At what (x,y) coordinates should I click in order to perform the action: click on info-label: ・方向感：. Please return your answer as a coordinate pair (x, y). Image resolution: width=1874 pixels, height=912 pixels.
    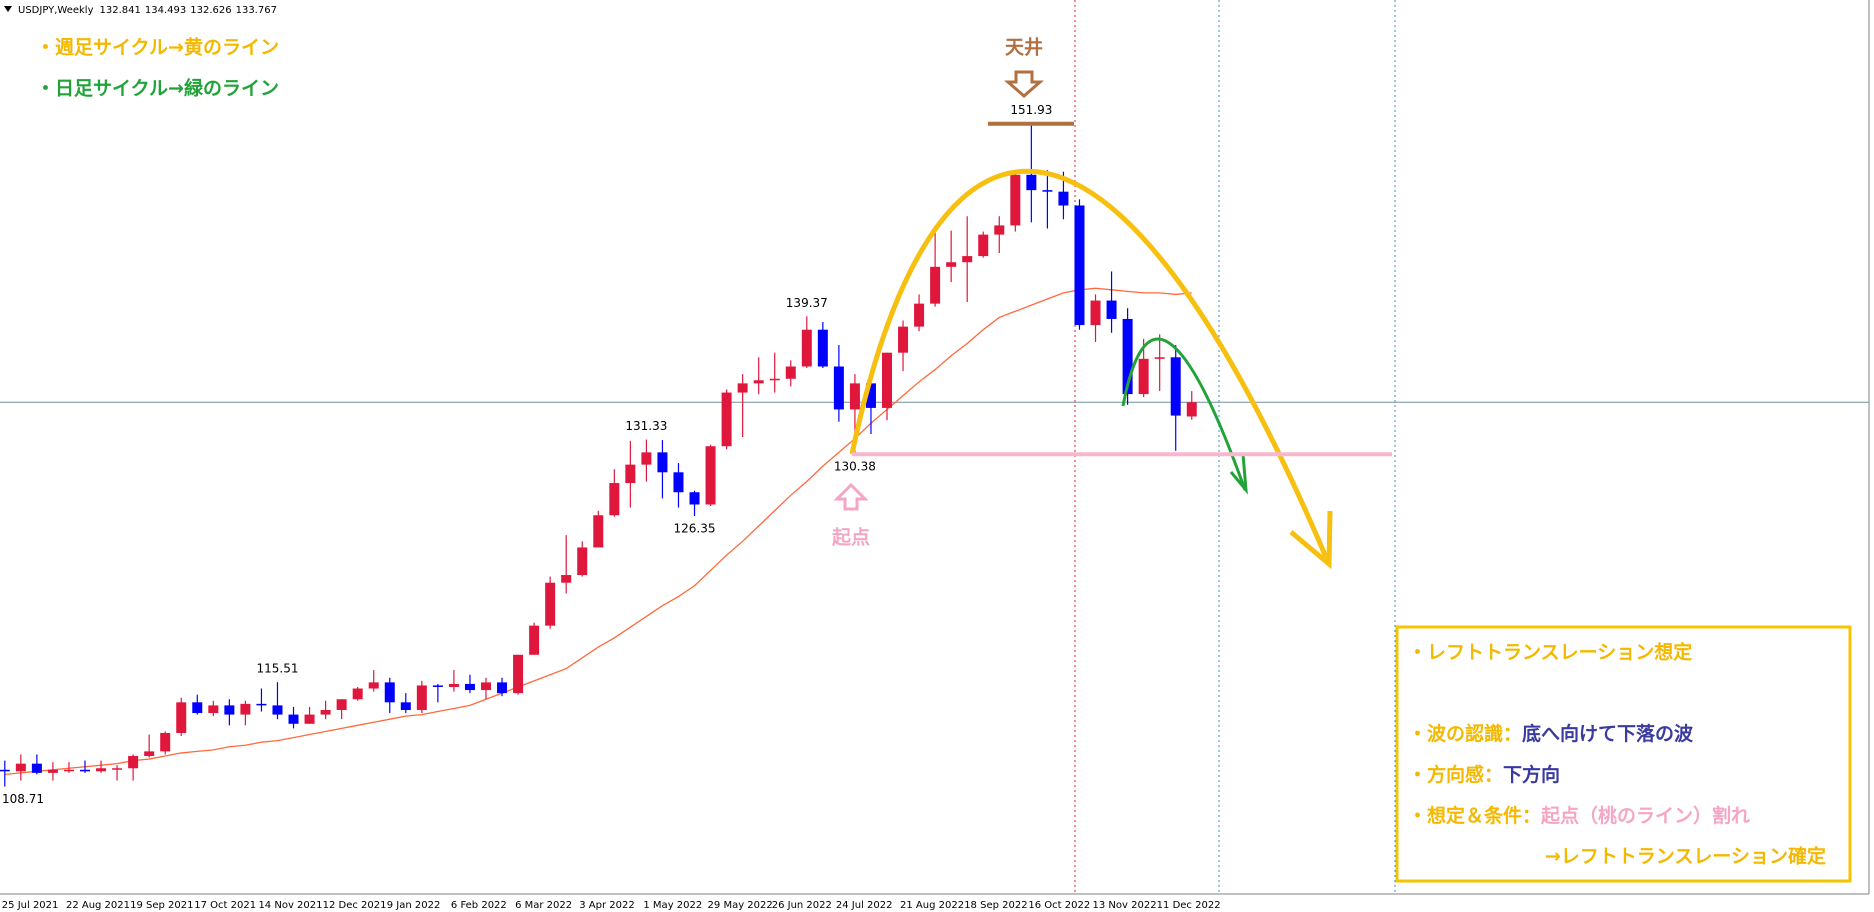
    Looking at the image, I should click on (1455, 774).